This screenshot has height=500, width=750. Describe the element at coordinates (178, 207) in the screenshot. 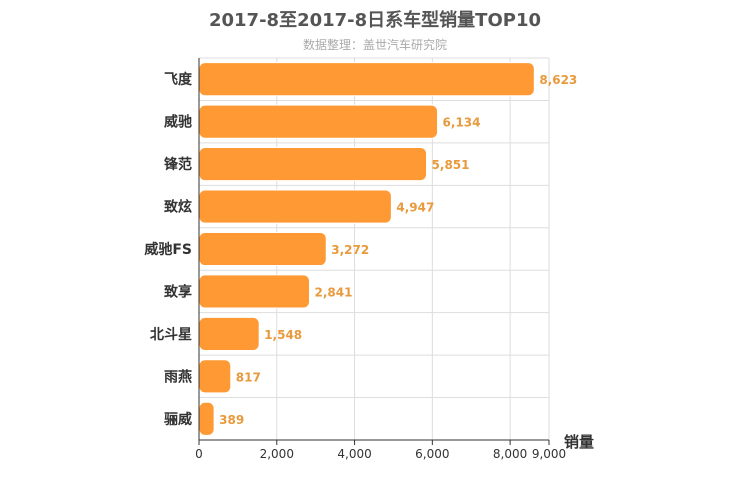

I see `category-label: 致炫` at that location.